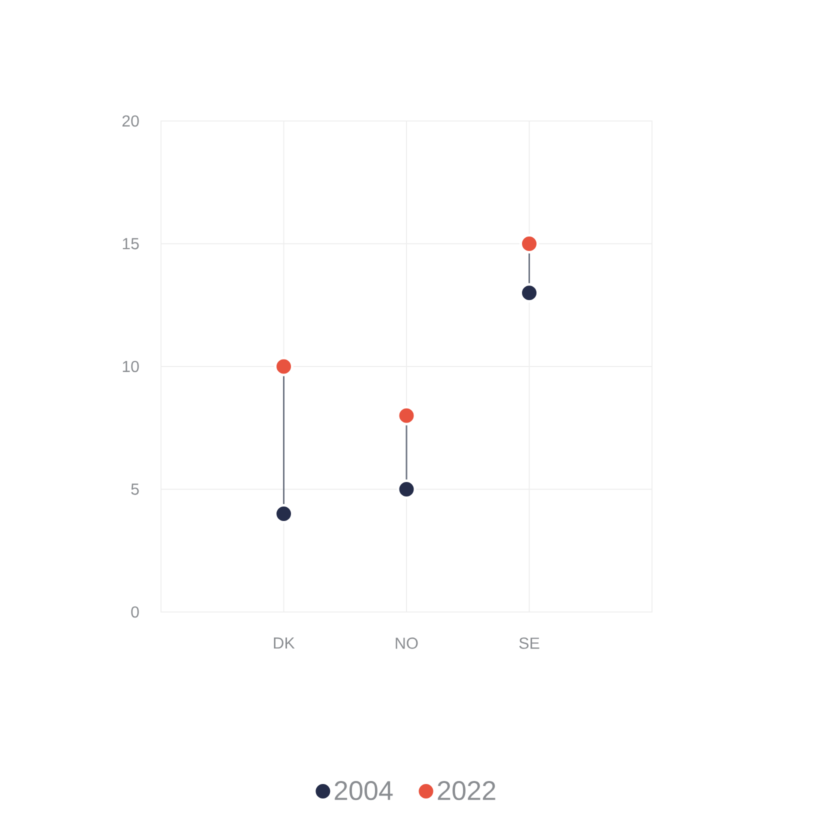 The image size is (813, 813). I want to click on y-tick-label: 20, so click(130, 121).